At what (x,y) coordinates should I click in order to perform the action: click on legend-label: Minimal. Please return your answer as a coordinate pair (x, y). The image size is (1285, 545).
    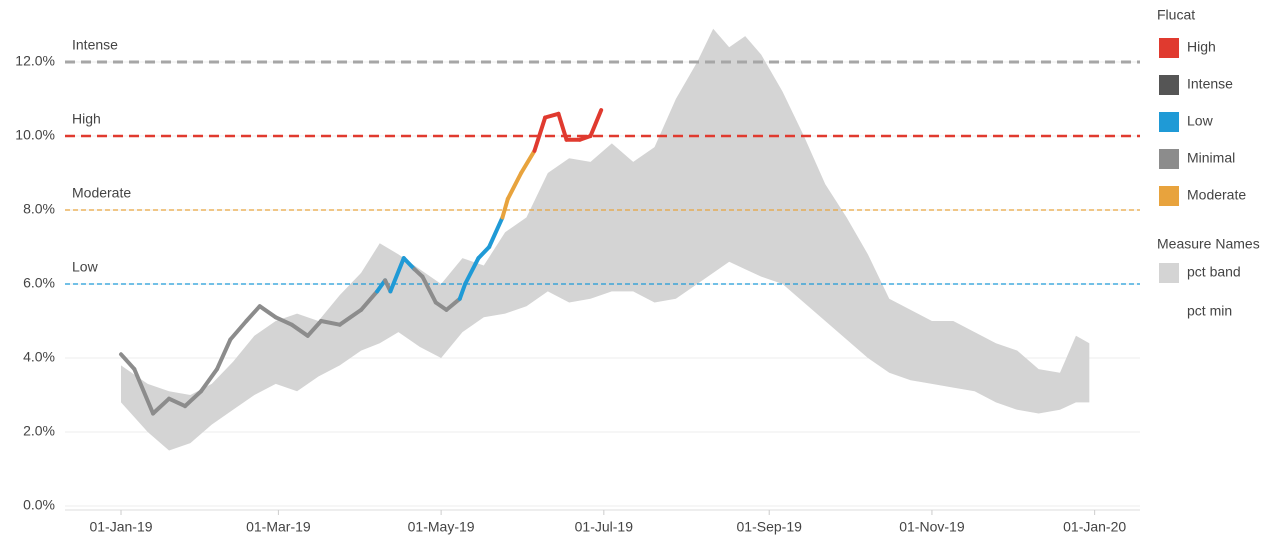
    Looking at the image, I should click on (1211, 158).